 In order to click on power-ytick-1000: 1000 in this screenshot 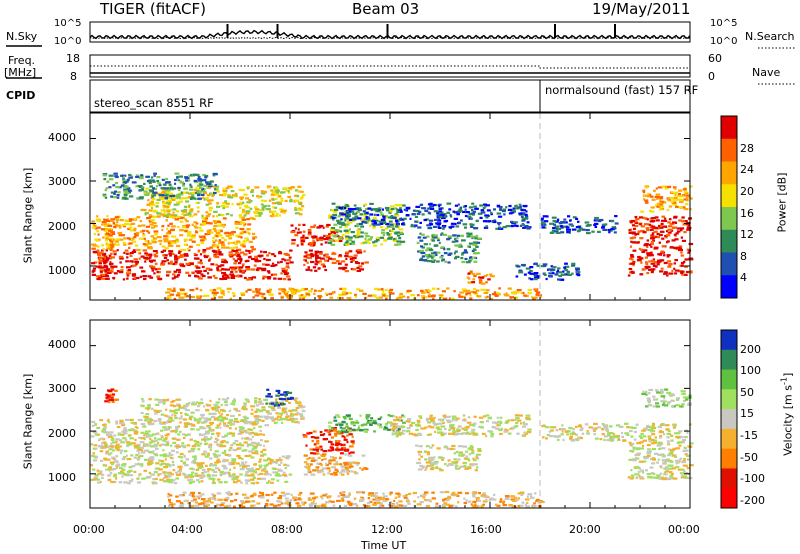, I will do `click(62, 270)`.